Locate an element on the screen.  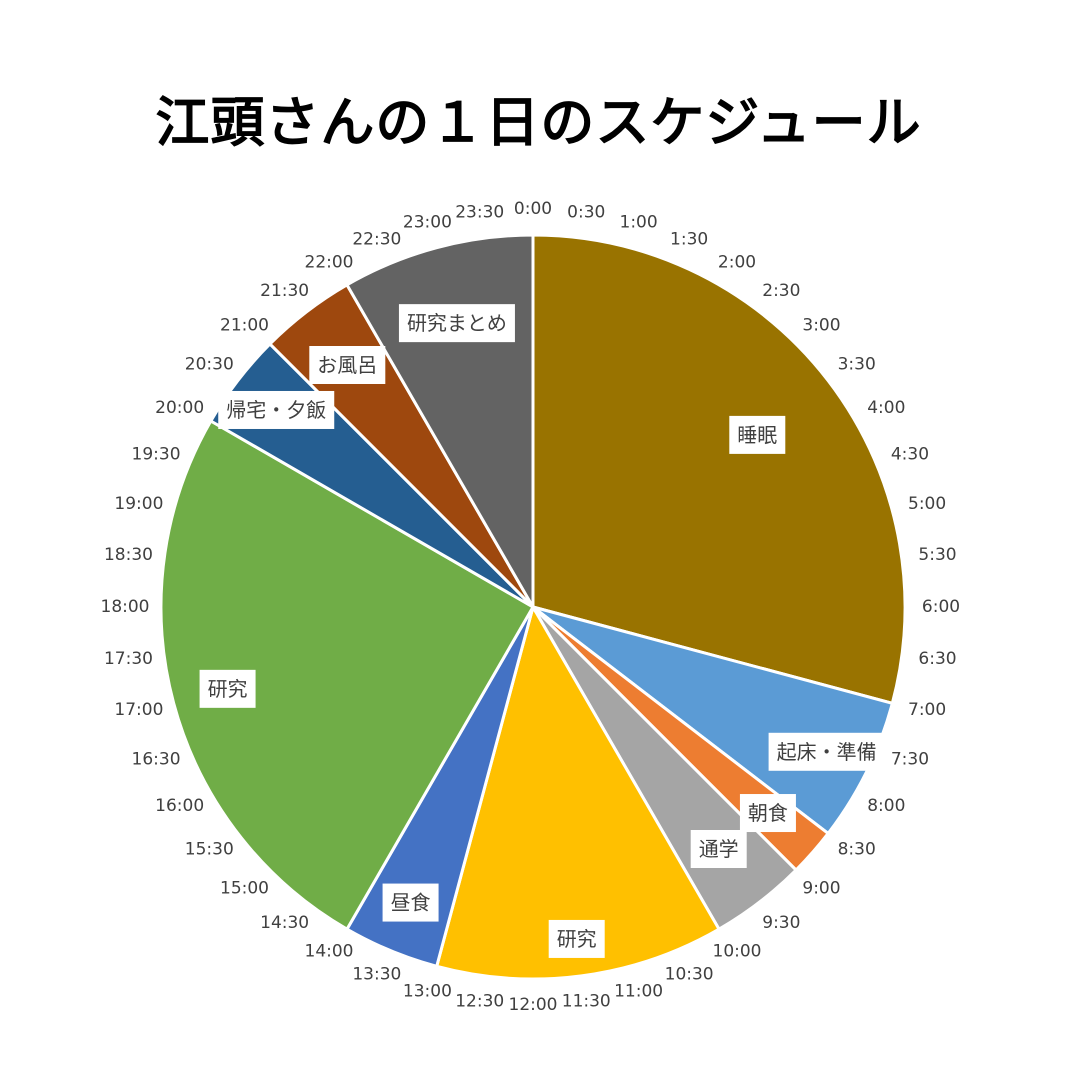
time-tick-label: 8:00 is located at coordinates (886, 806).